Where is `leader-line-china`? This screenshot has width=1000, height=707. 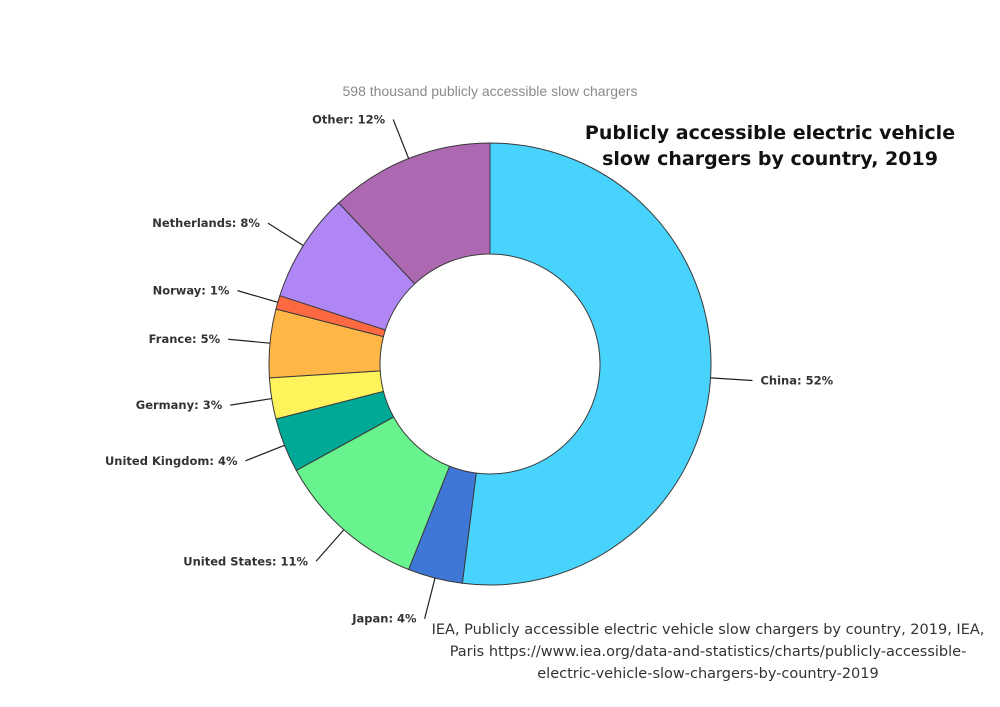 leader-line-china is located at coordinates (731, 379).